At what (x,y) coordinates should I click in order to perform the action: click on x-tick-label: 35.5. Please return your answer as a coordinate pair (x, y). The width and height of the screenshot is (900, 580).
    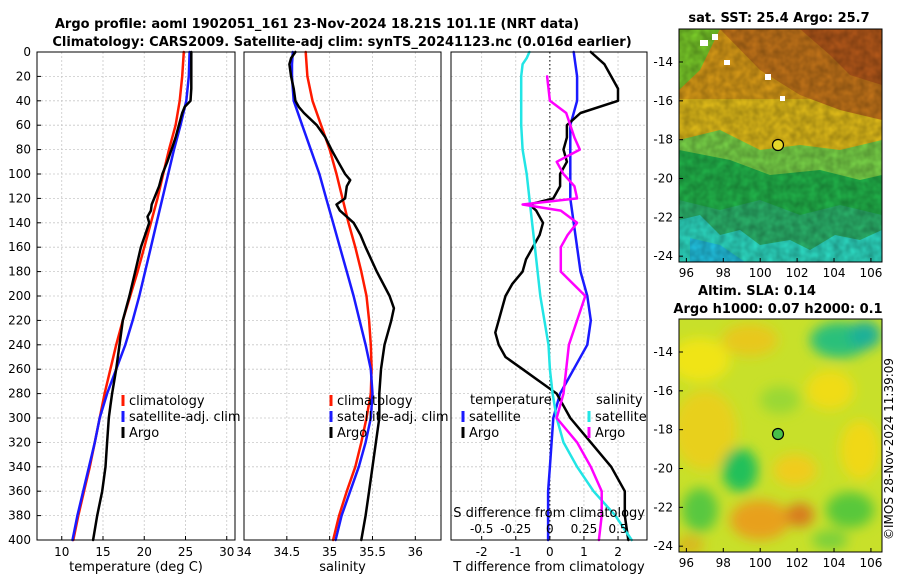
    Looking at the image, I should click on (372, 552).